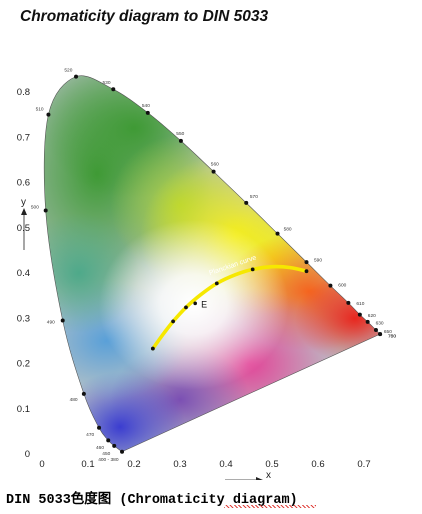  I want to click on x-tick-label: 0, so click(41, 464).